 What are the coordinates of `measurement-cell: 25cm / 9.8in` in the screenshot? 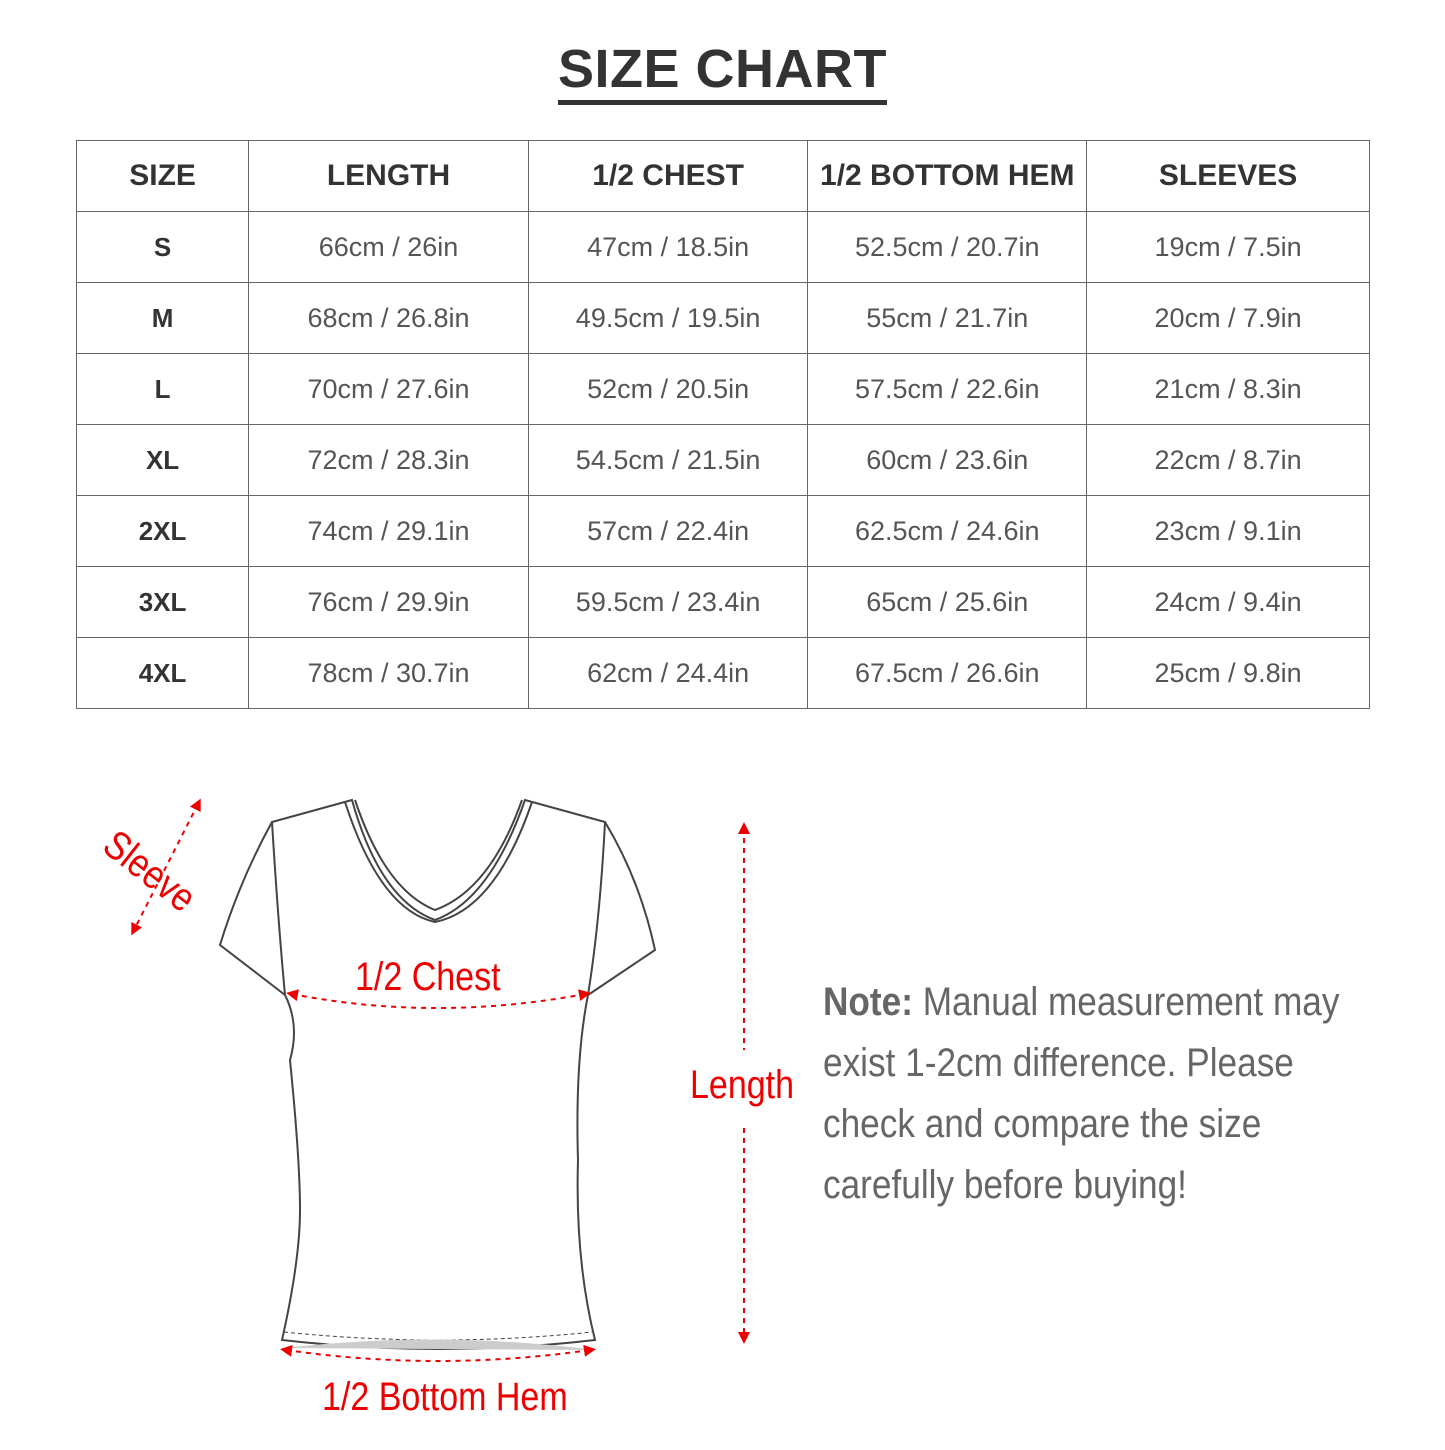 It's located at (1228, 673).